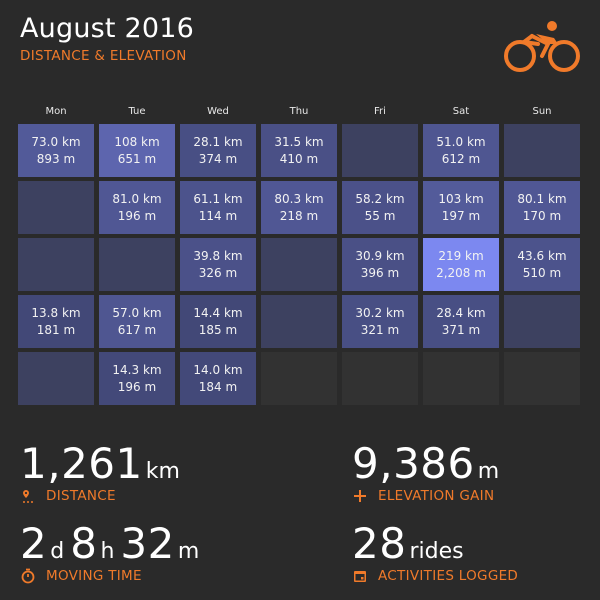  What do you see at coordinates (542, 264) in the screenshot?
I see `calendar-day-cell: 43.6 km 510 m` at bounding box center [542, 264].